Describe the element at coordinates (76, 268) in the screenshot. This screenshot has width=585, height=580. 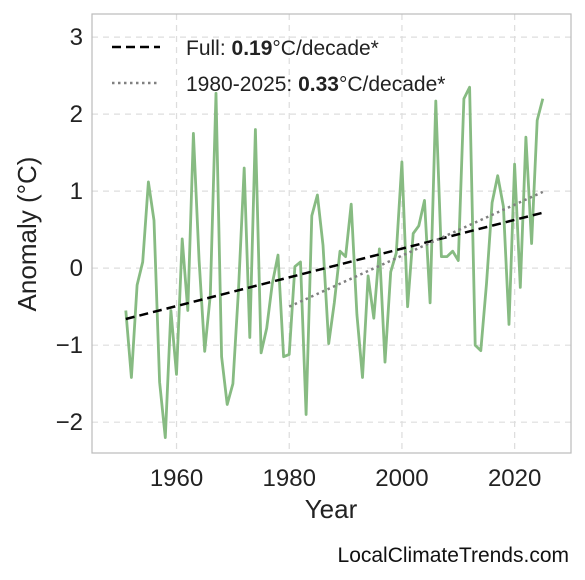
I see `y-tick-label: 0` at that location.